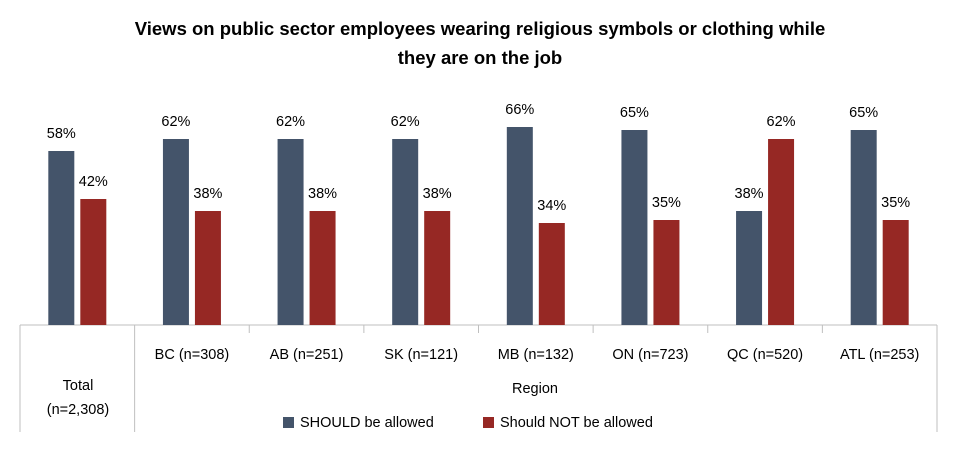 The height and width of the screenshot is (457, 961). Describe the element at coordinates (879, 355) in the screenshot. I see `category-label-atl-n-253: ATL (n=253)` at that location.